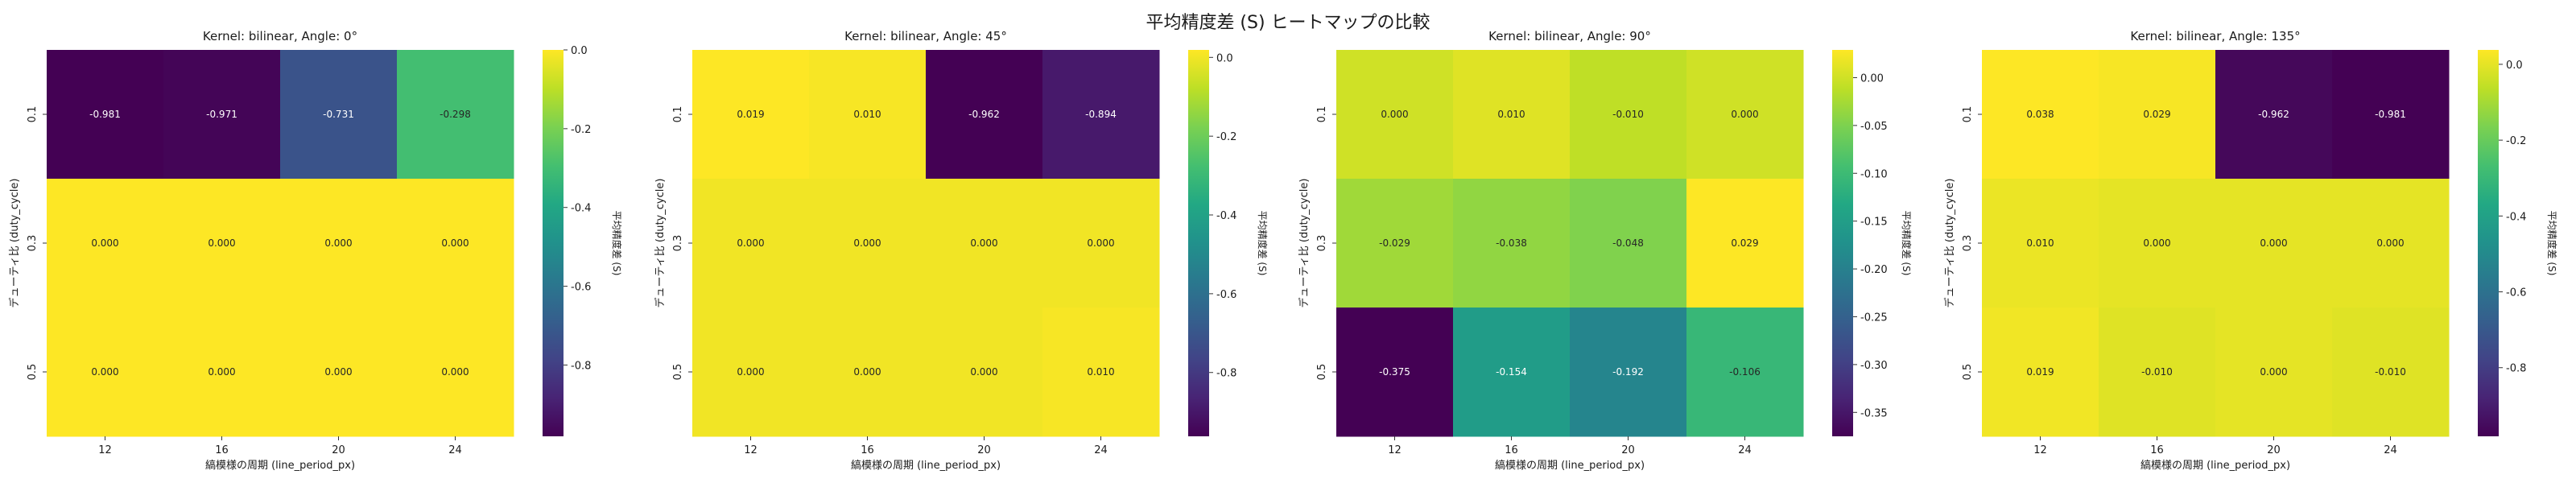  I want to click on panel-title: Kernel: bilinear, Angle: 45°, so click(926, 36).